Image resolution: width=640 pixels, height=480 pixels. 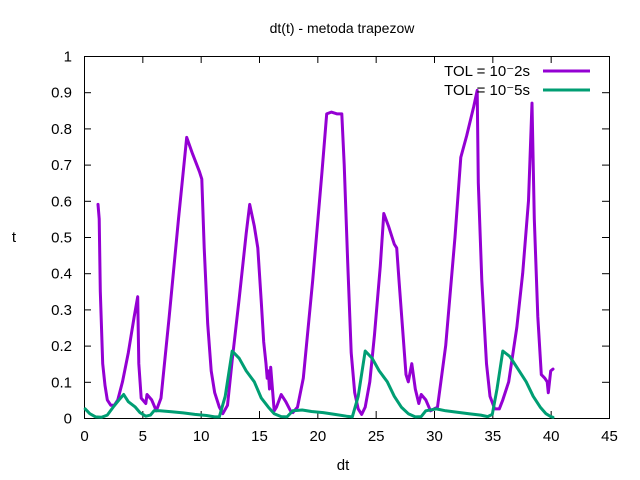 What do you see at coordinates (259, 436) in the screenshot?
I see `x-tick-label: 15` at bounding box center [259, 436].